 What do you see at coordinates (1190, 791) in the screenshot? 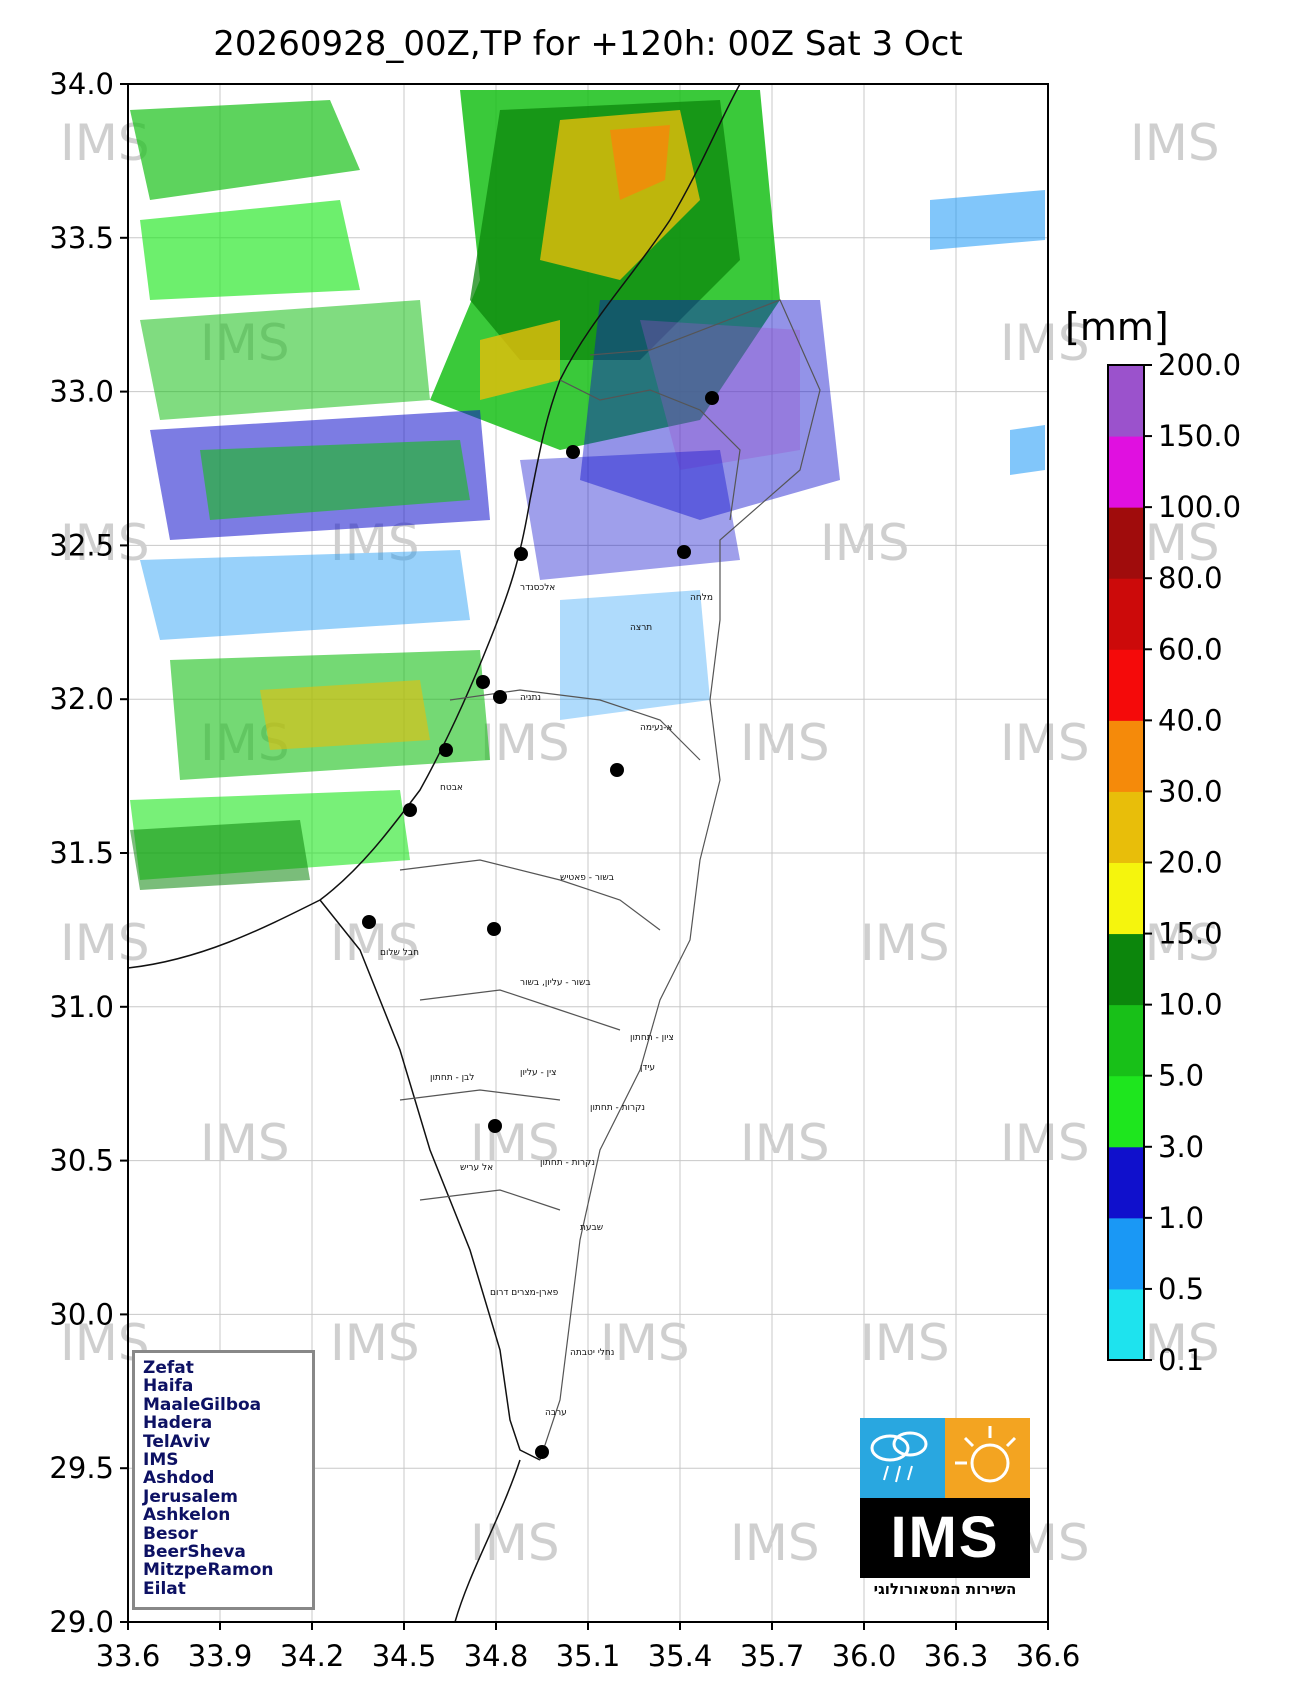
I see `colorbar-tick-label: 30.0` at bounding box center [1190, 791].